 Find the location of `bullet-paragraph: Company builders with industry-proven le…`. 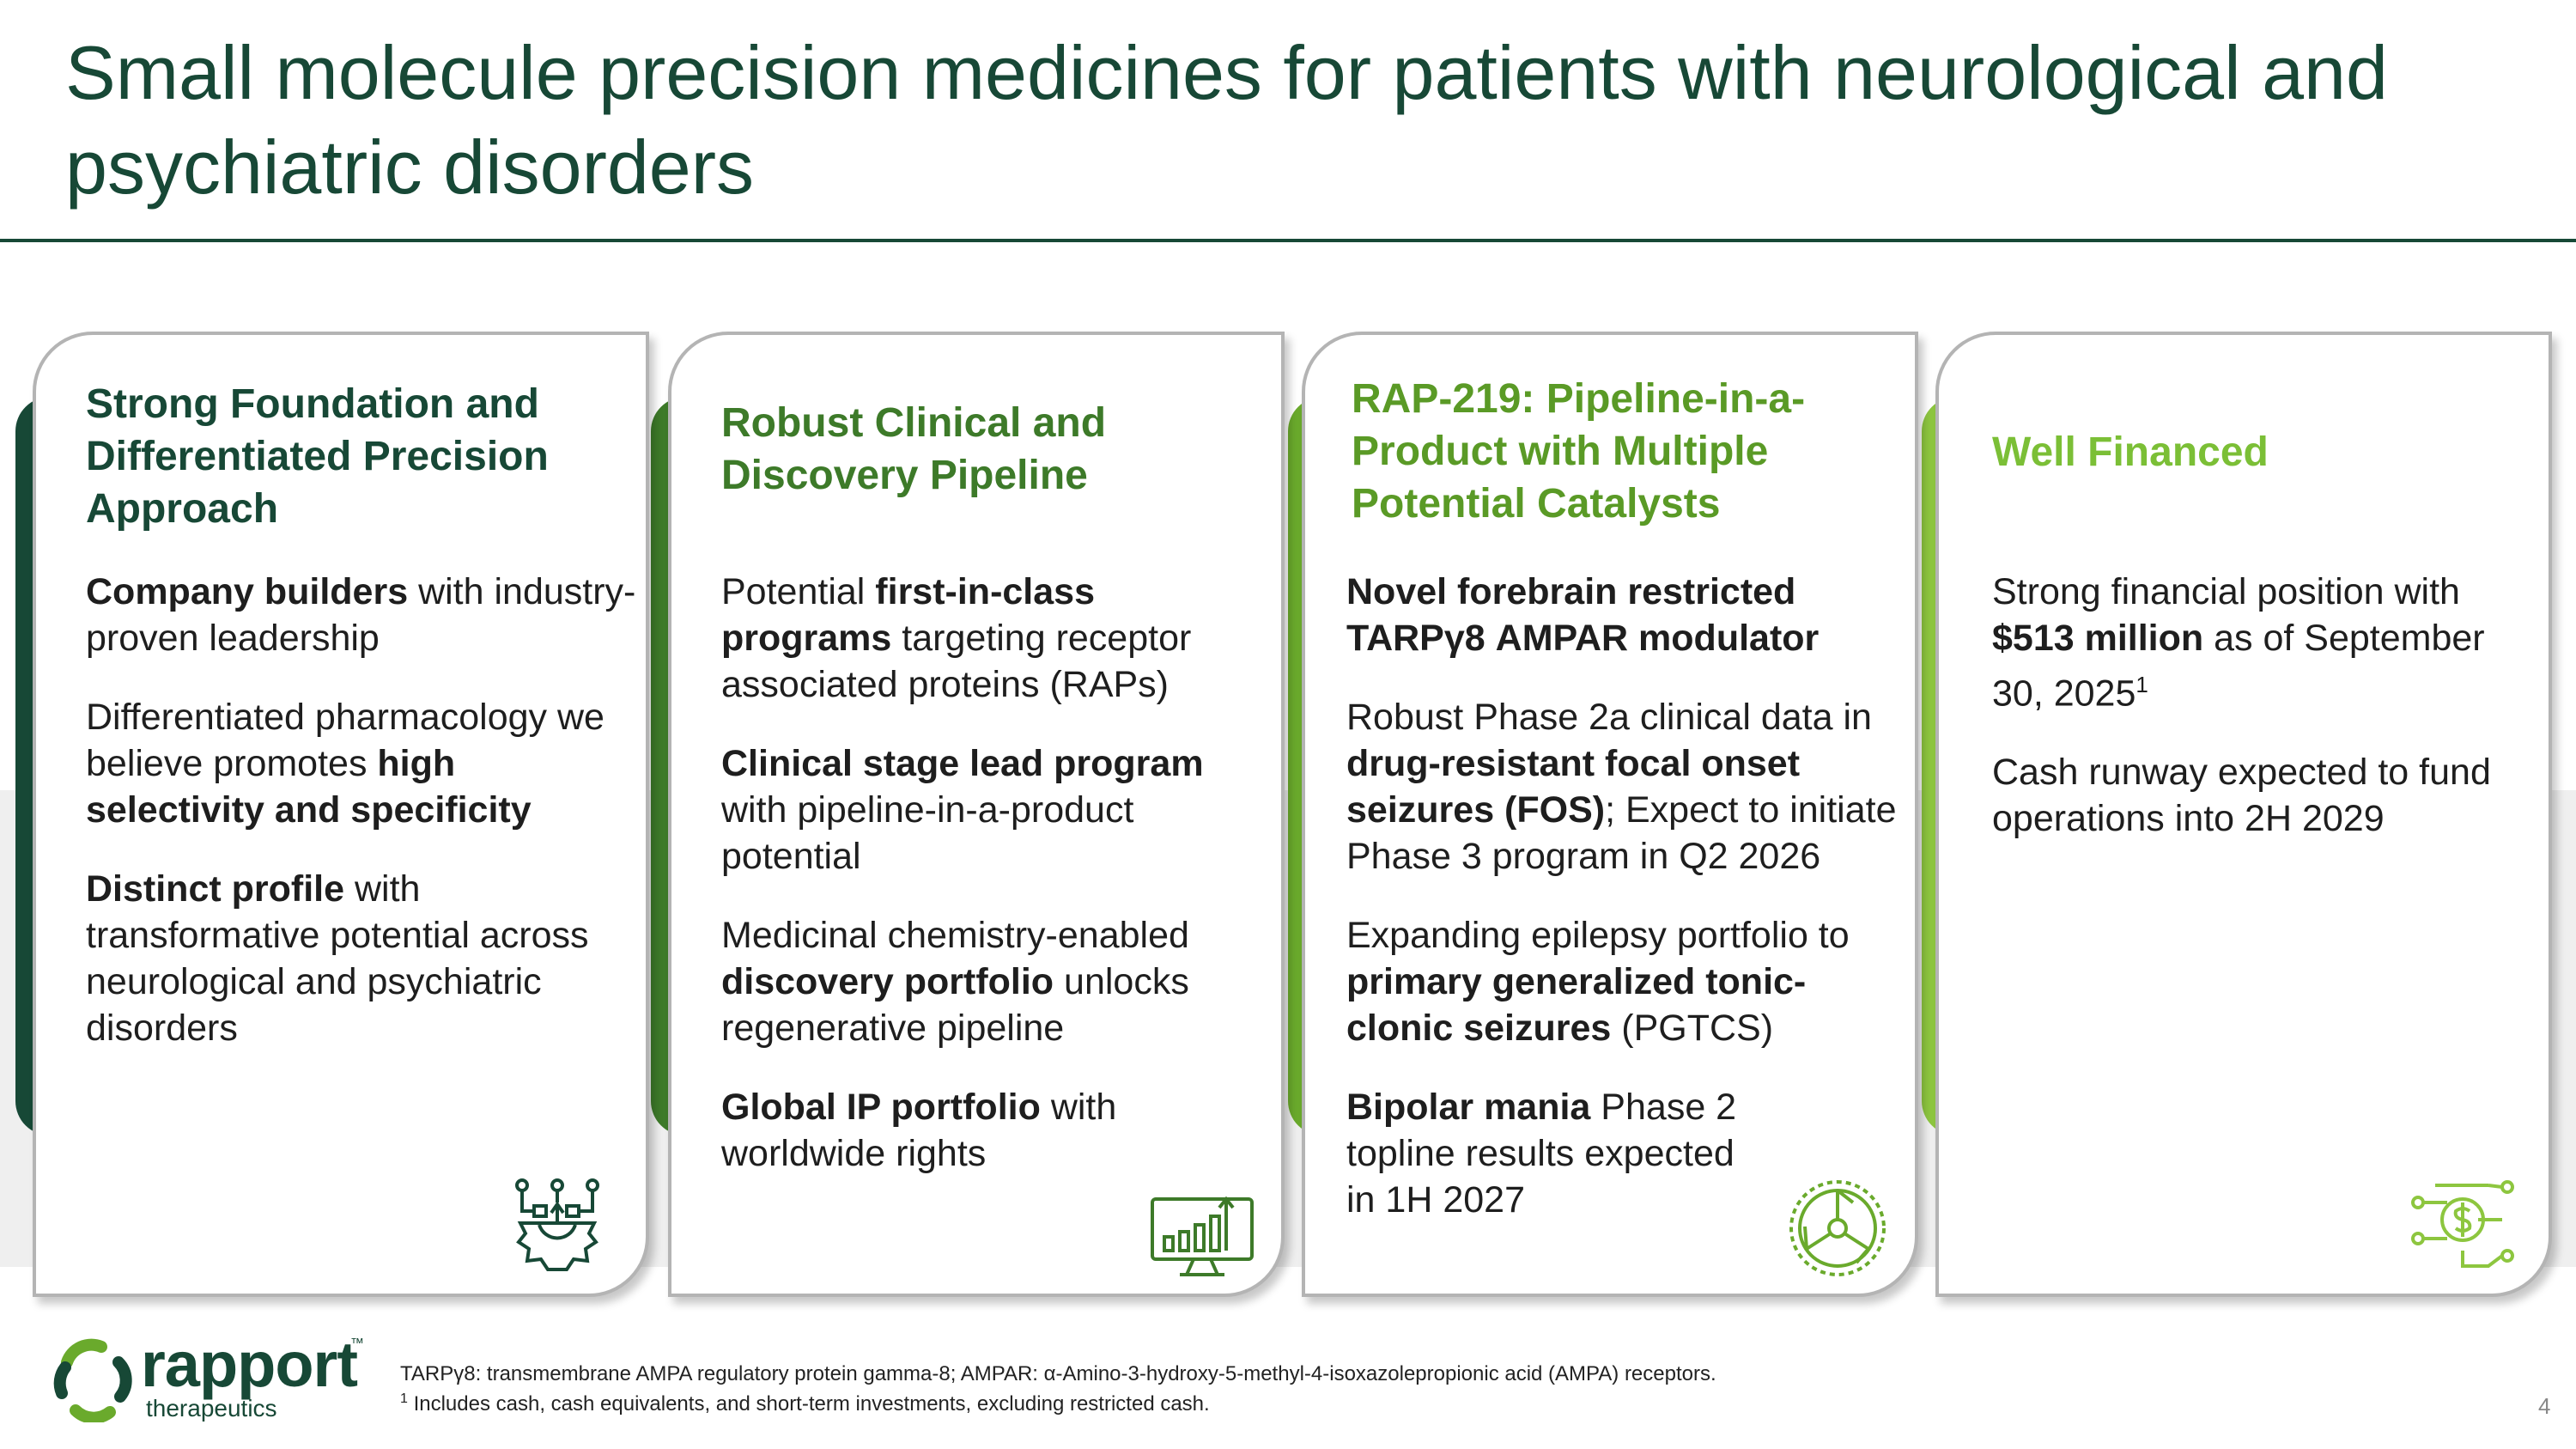

bullet-paragraph: Company builders with industry-proven le… is located at coordinates (361, 615).